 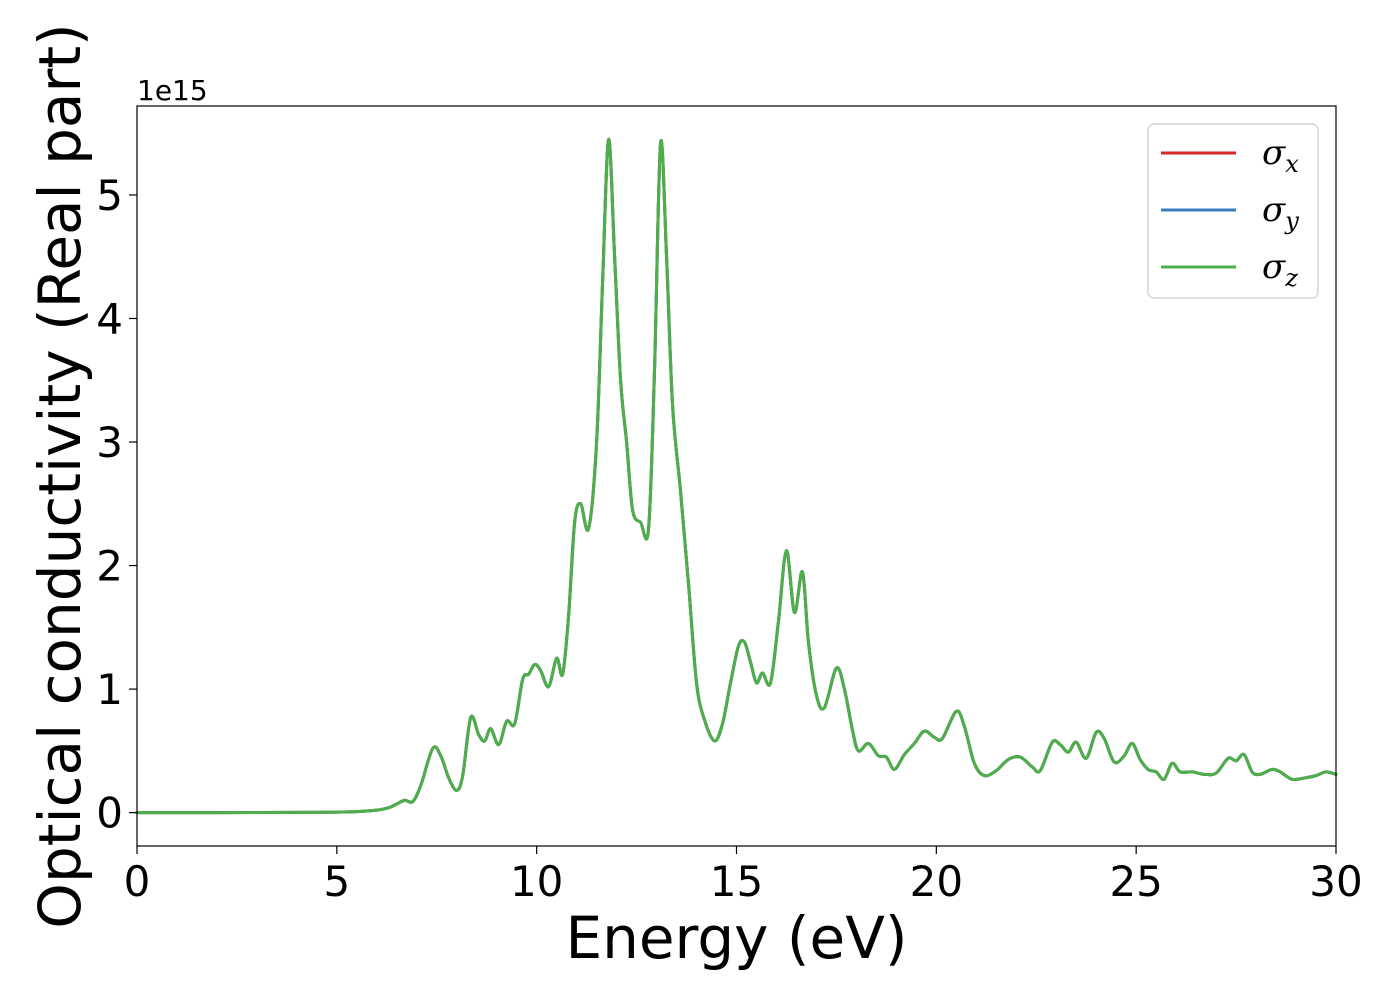 What do you see at coordinates (172, 90) in the screenshot?
I see `y-offset-label: 1e15` at bounding box center [172, 90].